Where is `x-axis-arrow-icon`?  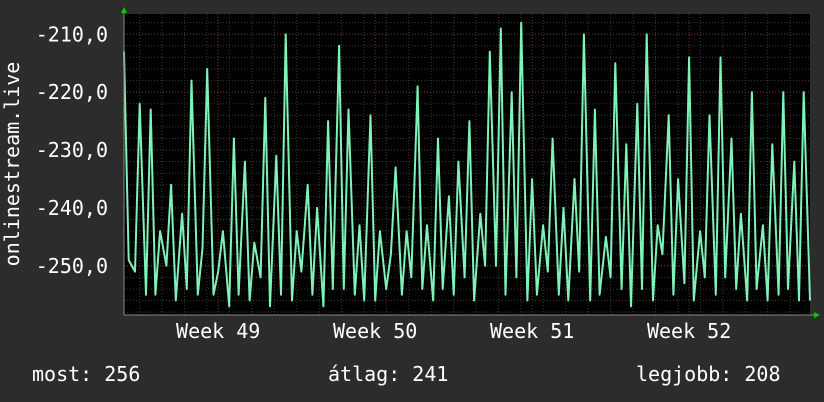
x-axis-arrow-icon is located at coordinates (817, 315).